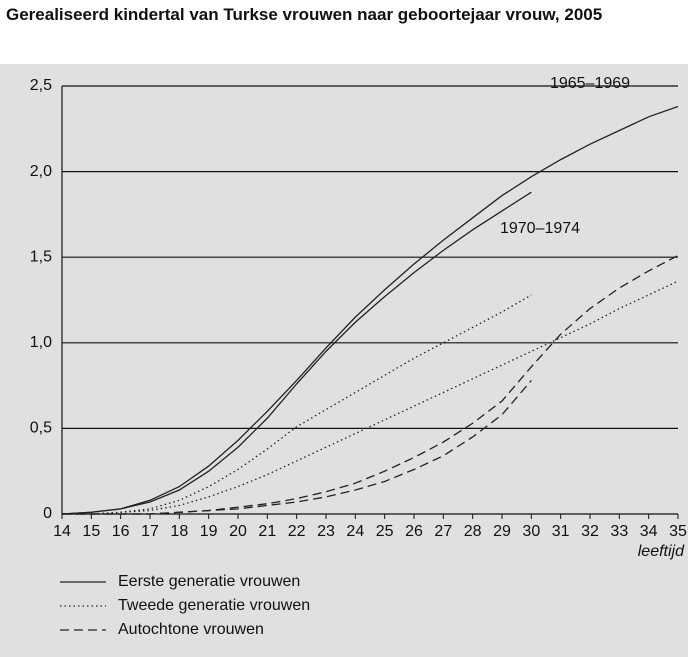  What do you see at coordinates (179, 531) in the screenshot?
I see `x-tick-label: 18` at bounding box center [179, 531].